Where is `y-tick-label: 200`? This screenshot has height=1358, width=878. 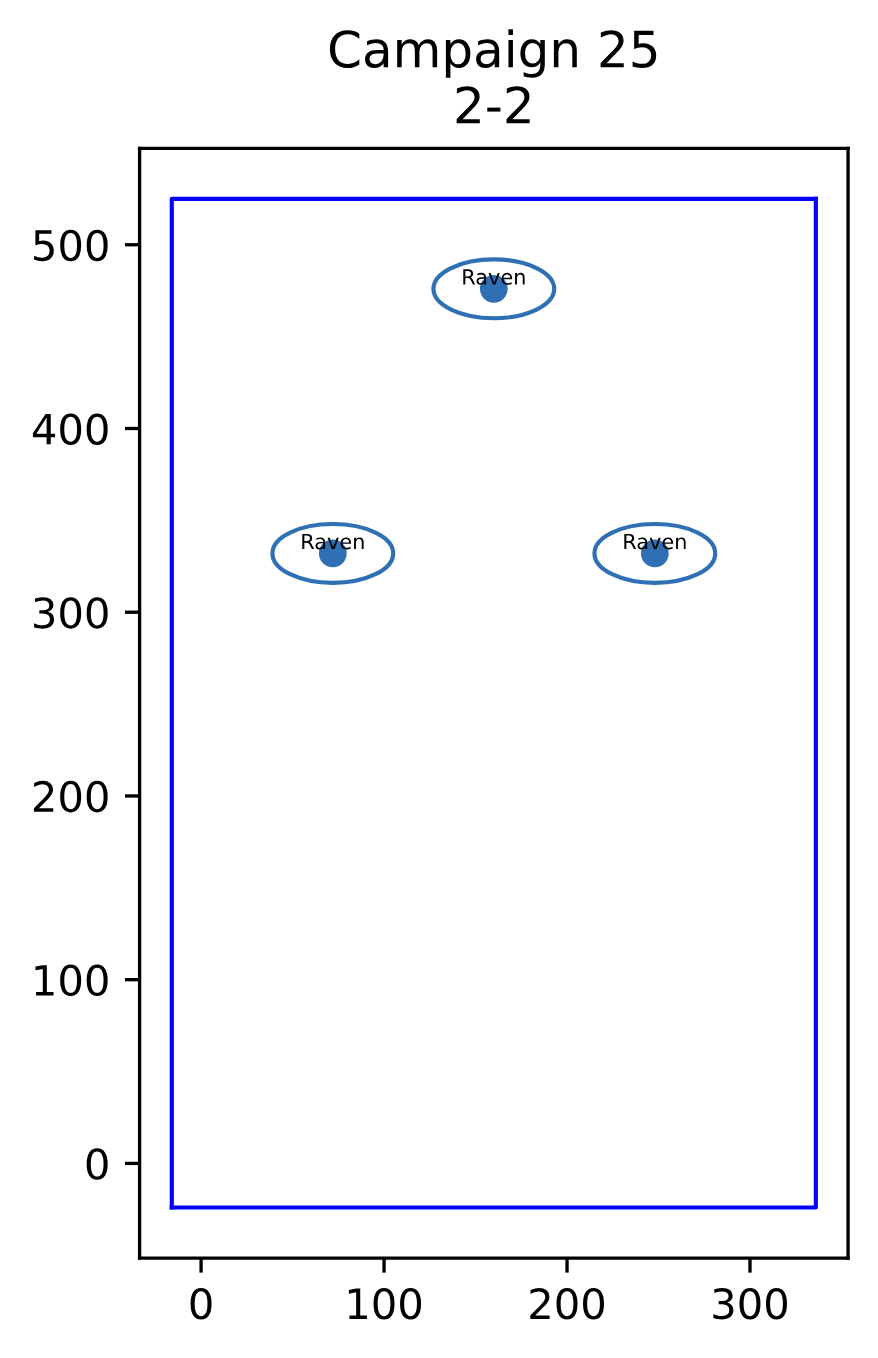 y-tick-label: 200 is located at coordinates (70, 796).